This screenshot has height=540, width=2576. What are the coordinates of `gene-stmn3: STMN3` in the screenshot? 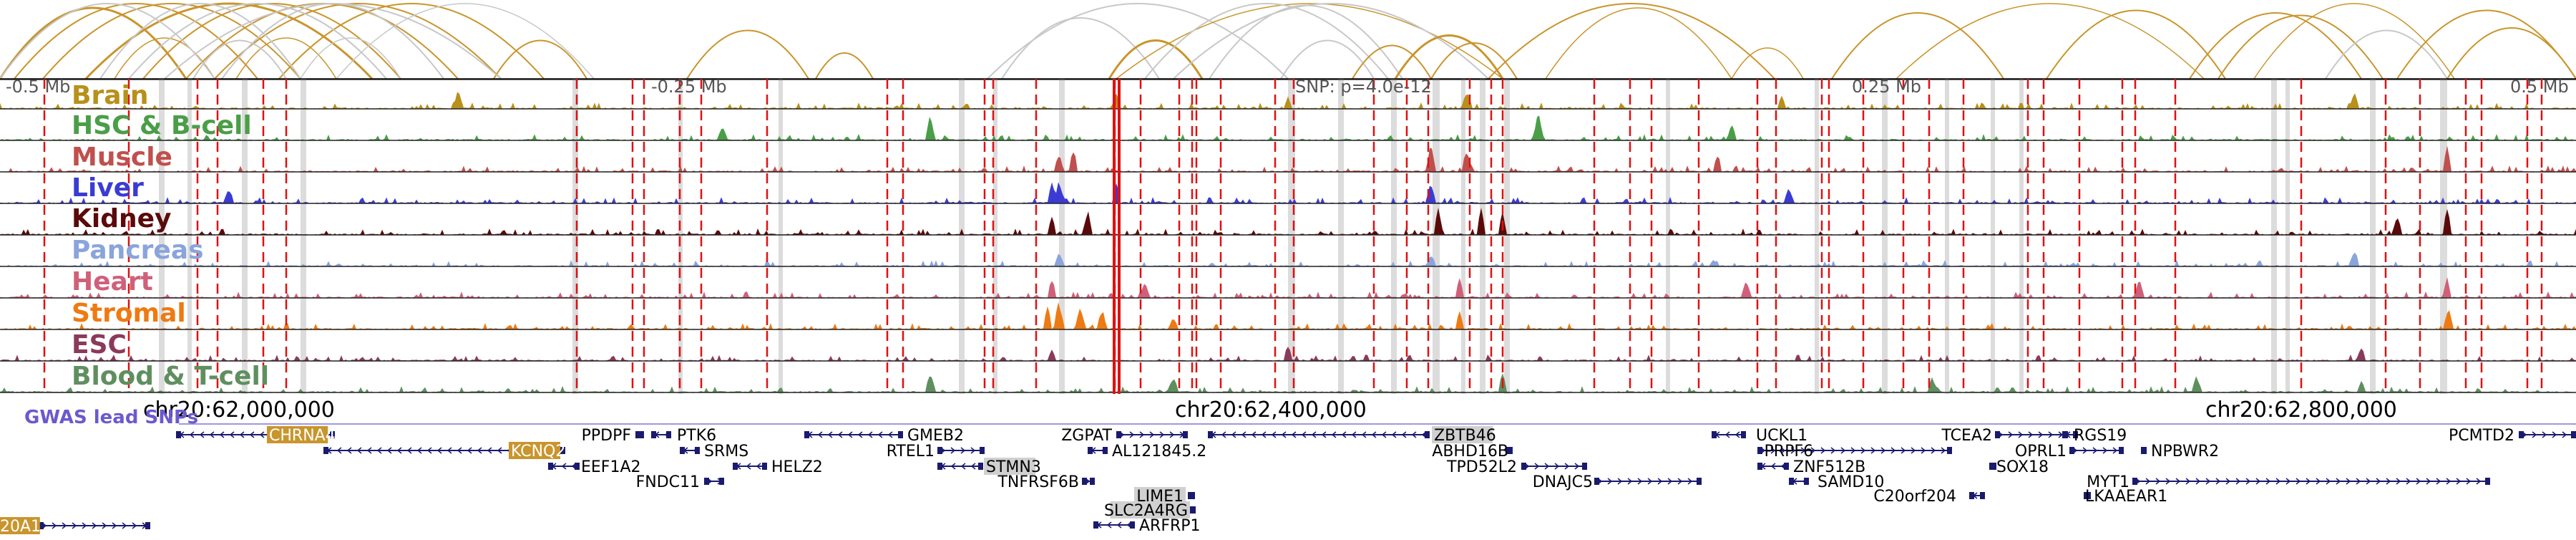 It's located at (989, 467).